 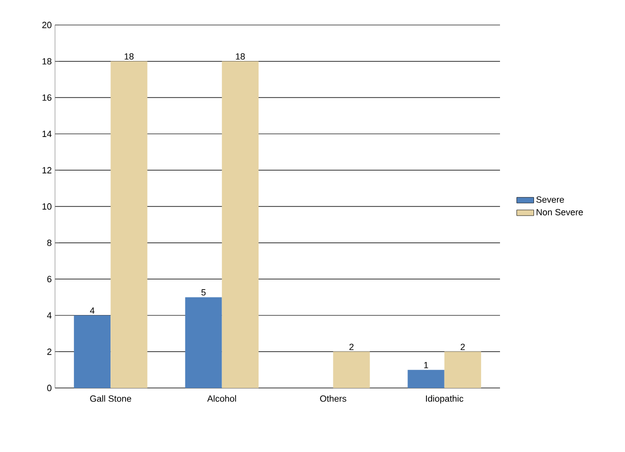 What do you see at coordinates (559, 212) in the screenshot?
I see `legend-label: Non Severe` at bounding box center [559, 212].